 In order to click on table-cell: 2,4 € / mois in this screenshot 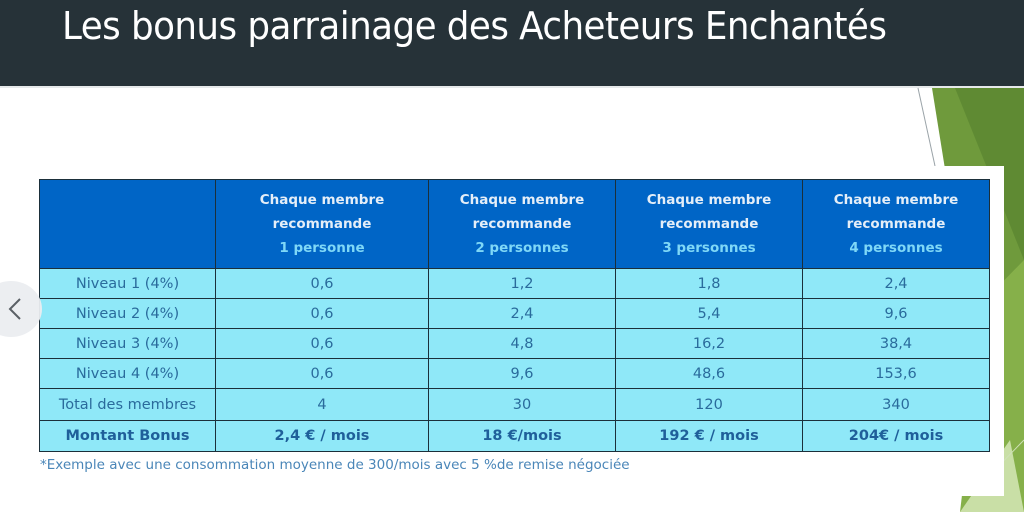, I will do `click(322, 436)`.